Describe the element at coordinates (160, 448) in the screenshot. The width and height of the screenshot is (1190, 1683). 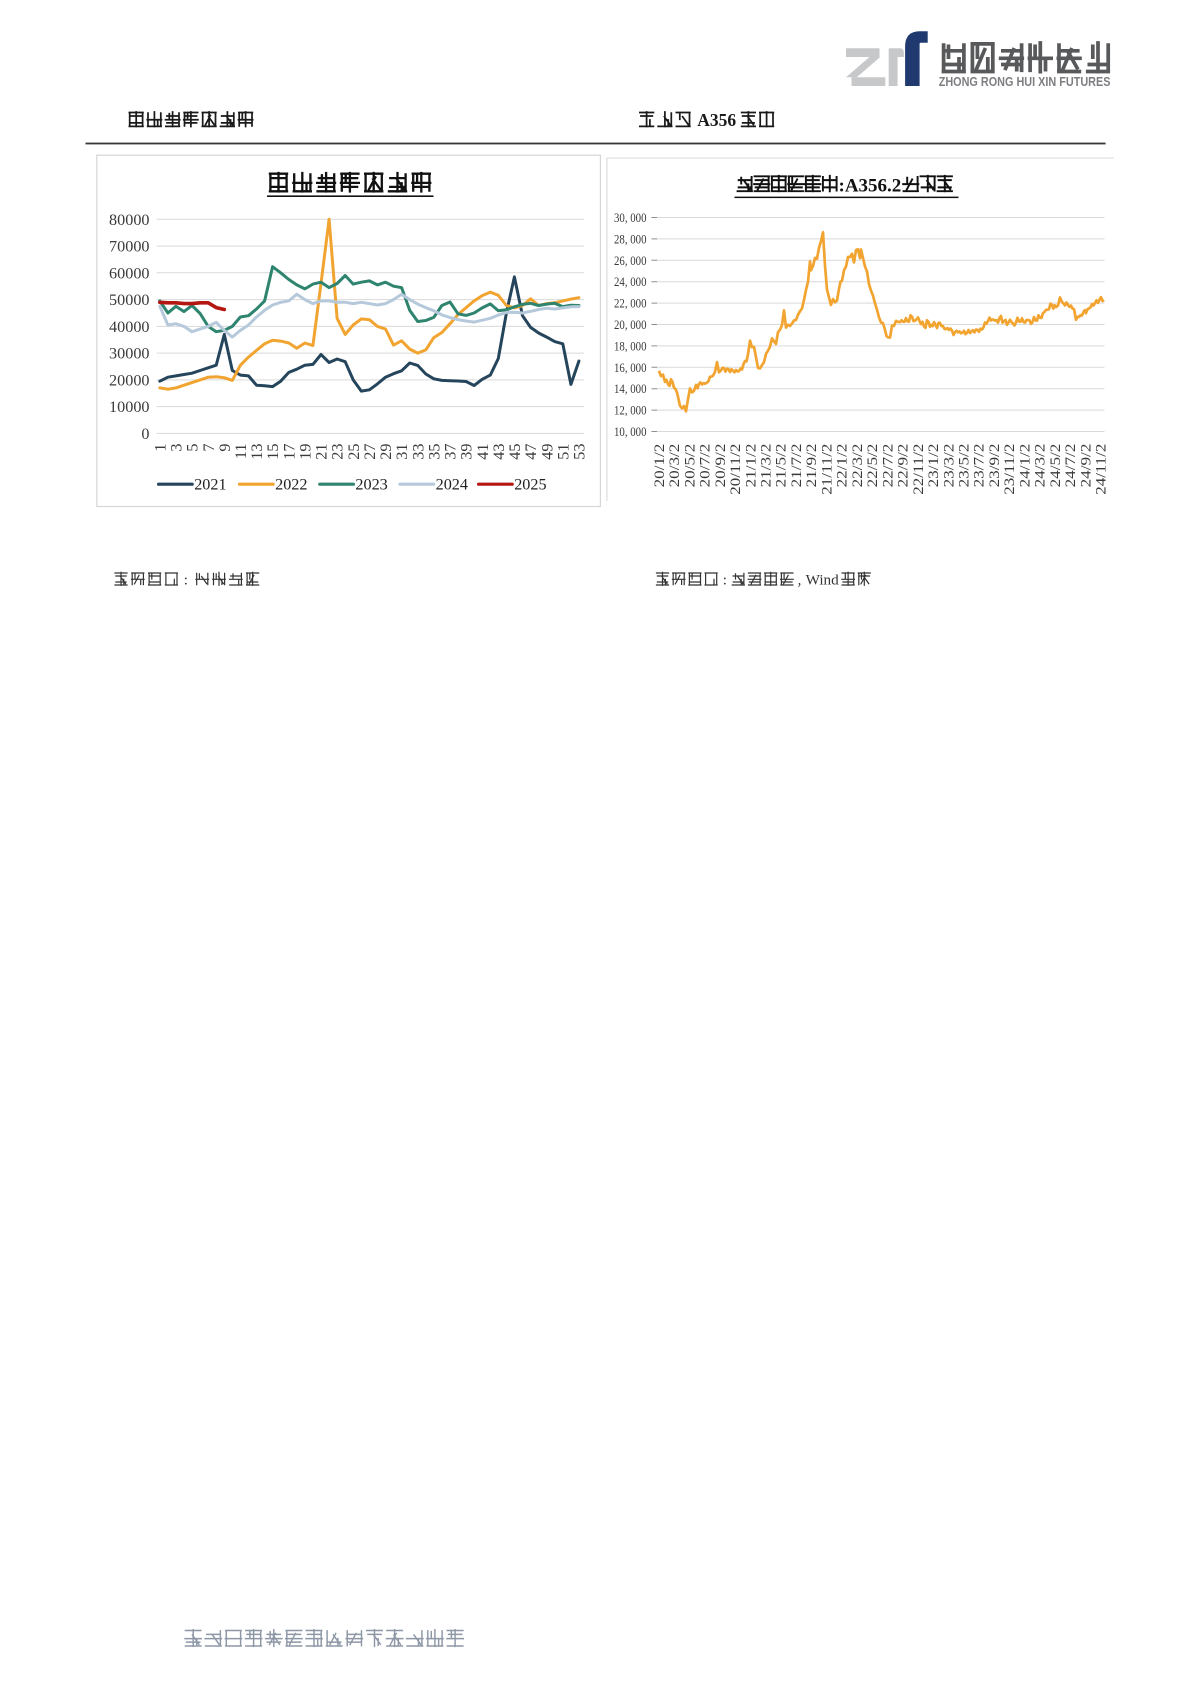
I see `svg-text: 1` at that location.